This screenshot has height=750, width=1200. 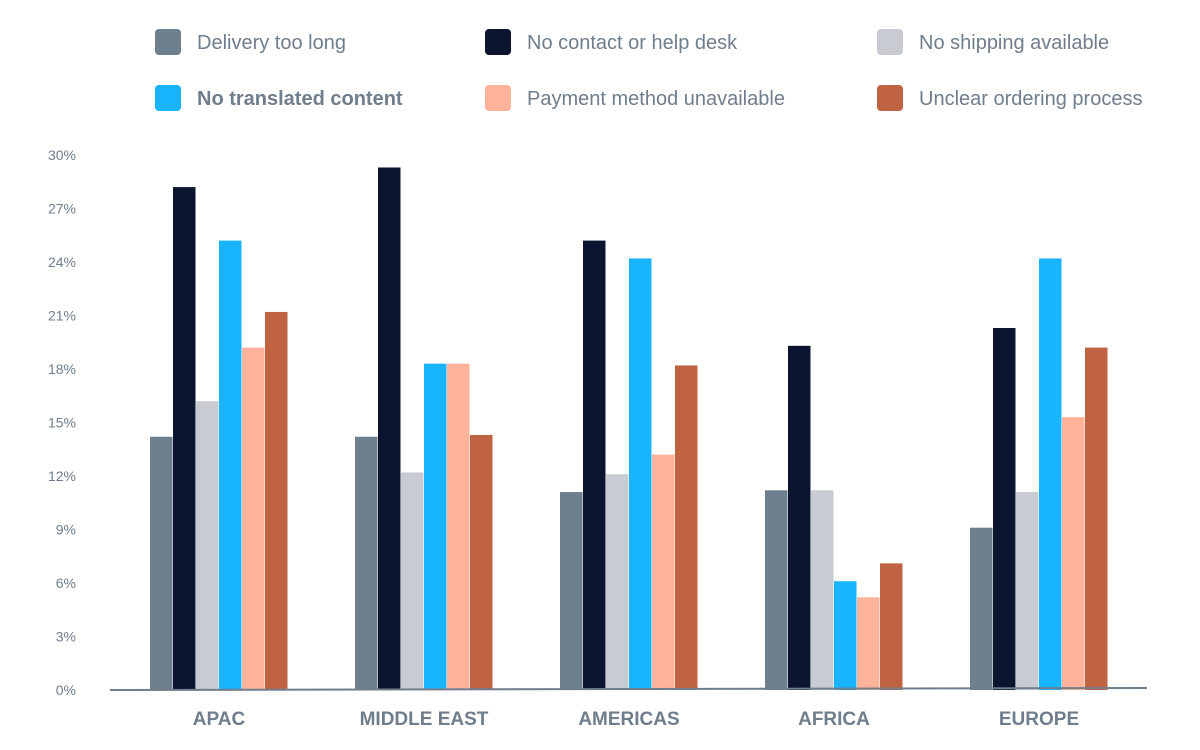 I want to click on bar-group-africa, so click(x=834, y=517).